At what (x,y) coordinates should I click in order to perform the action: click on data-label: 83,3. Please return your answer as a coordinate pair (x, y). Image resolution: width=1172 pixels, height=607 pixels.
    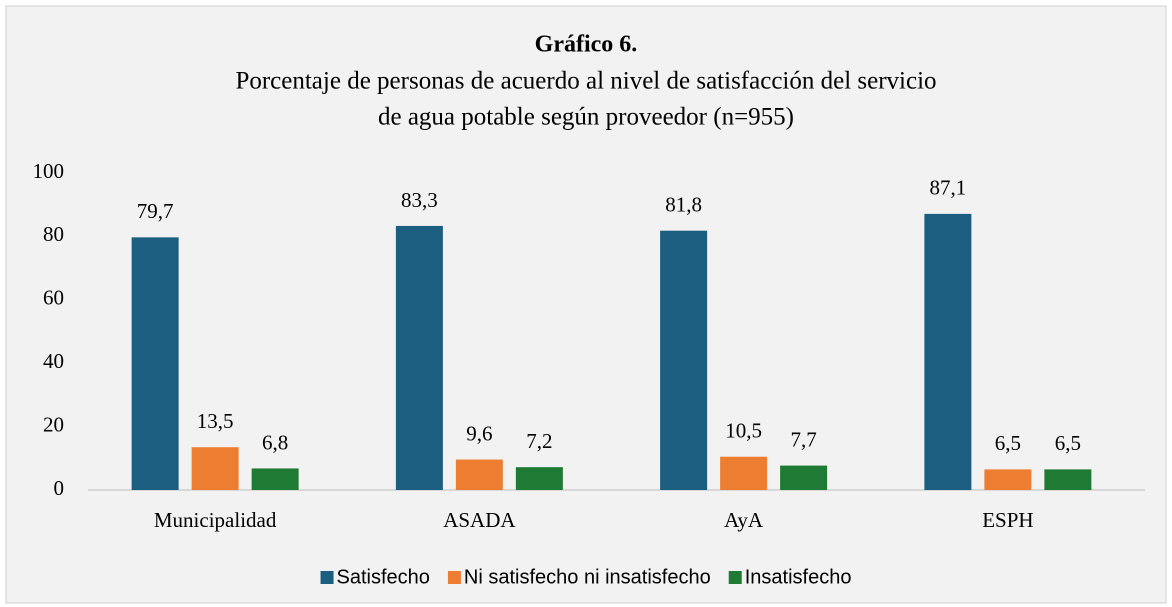
    Looking at the image, I should click on (419, 200).